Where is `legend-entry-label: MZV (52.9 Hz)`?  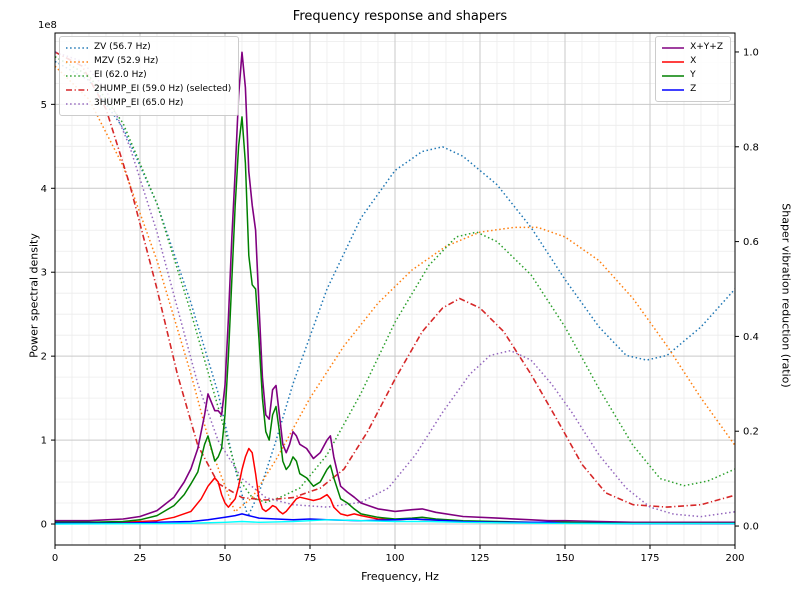 legend-entry-label: MZV (52.9 Hz) is located at coordinates (126, 60).